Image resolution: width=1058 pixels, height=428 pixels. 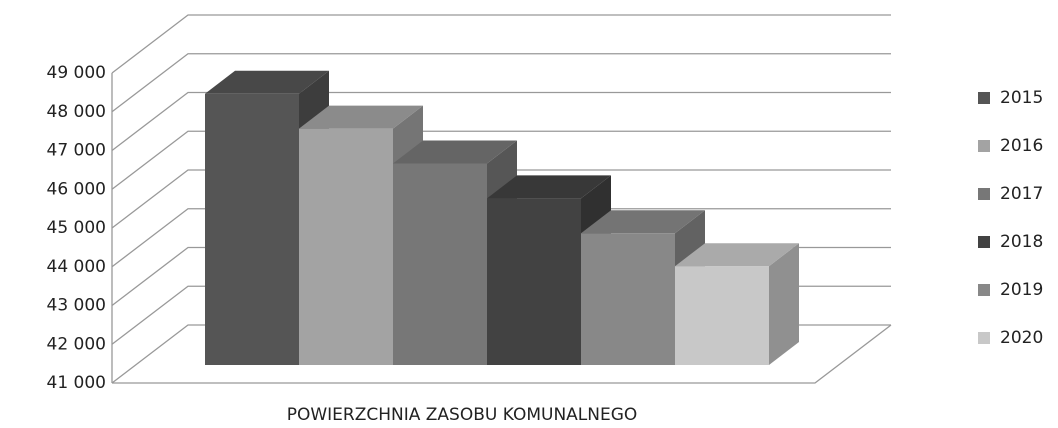 I want to click on y-tick-label: 44 000, so click(x=76, y=267).